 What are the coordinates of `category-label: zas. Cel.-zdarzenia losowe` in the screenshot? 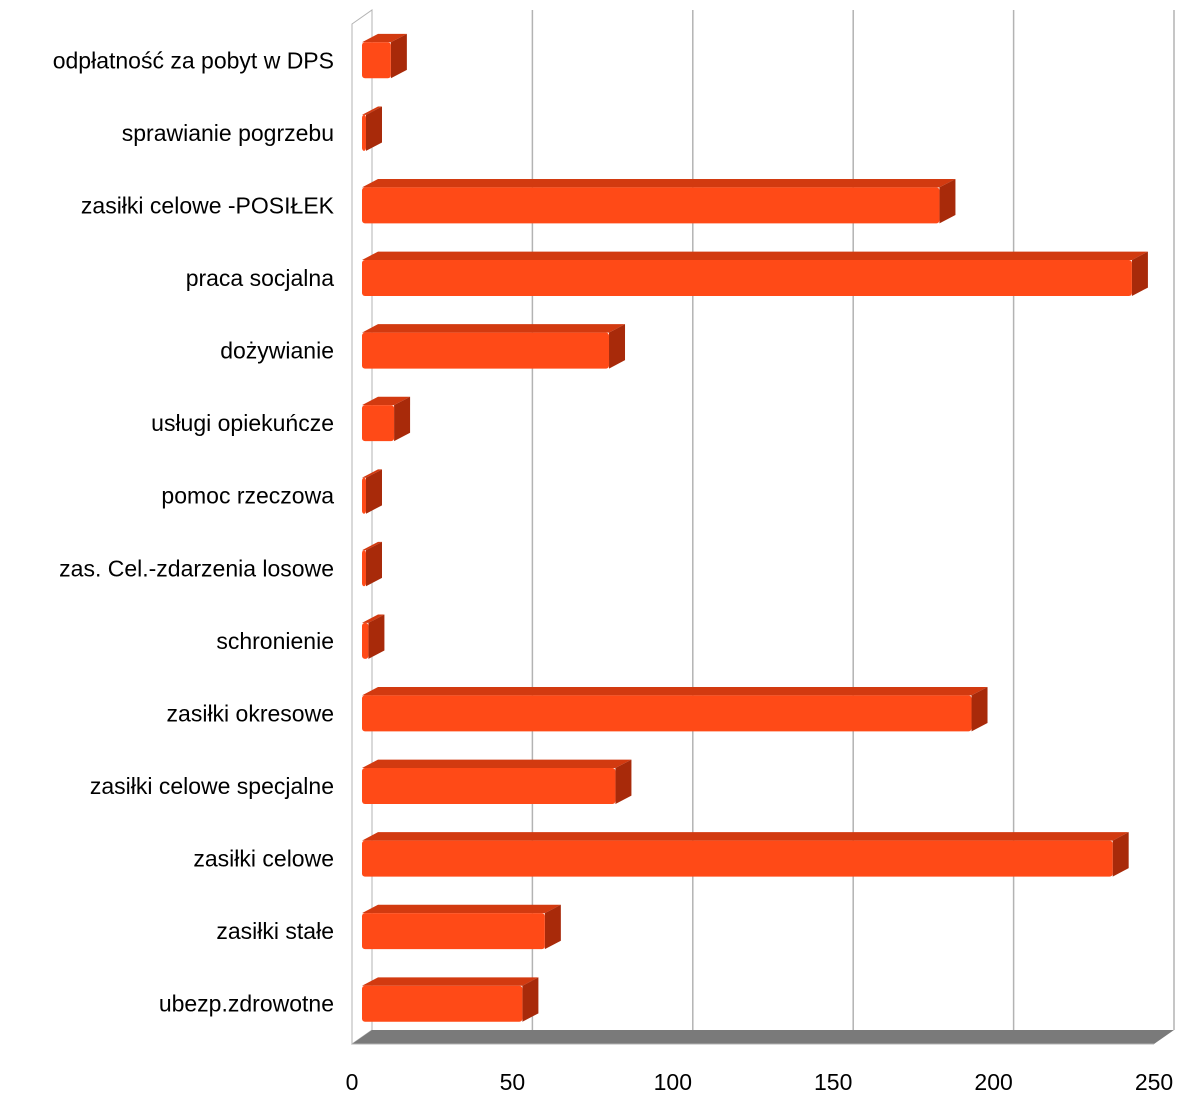 It's located at (196, 568).